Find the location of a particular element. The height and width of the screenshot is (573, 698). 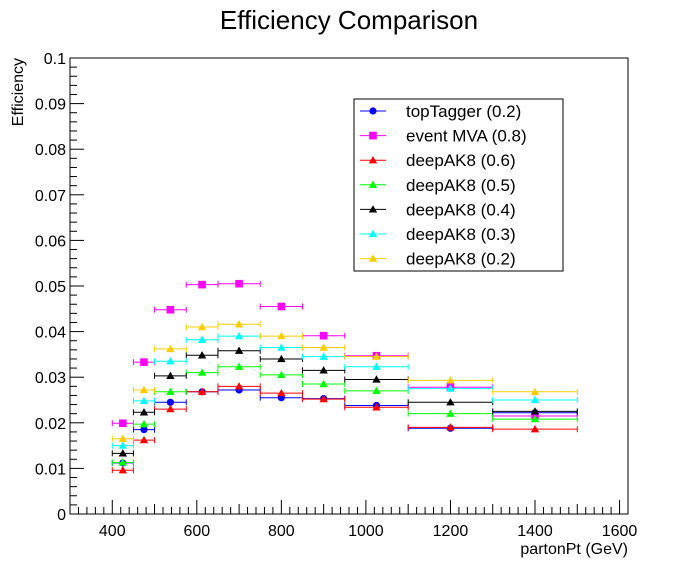

y-tick-label: 0.01 is located at coordinates (50, 469).